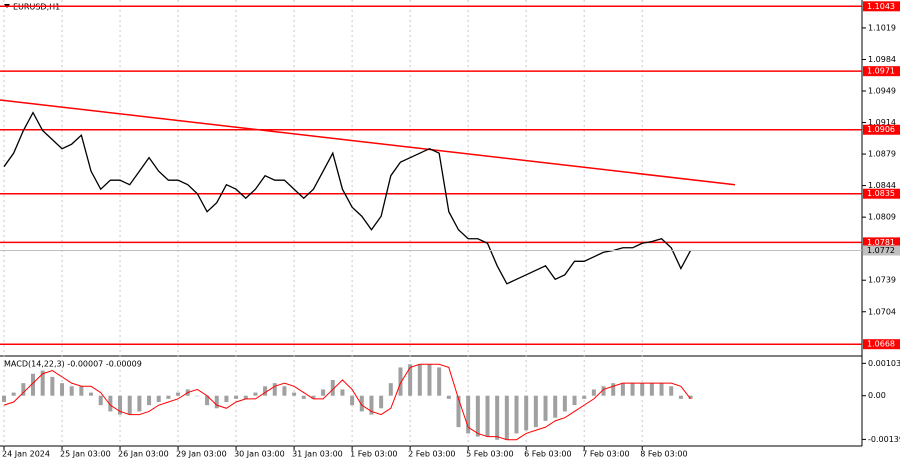  Describe the element at coordinates (882, 154) in the screenshot. I see `y-tick-label: 1.0879` at that location.